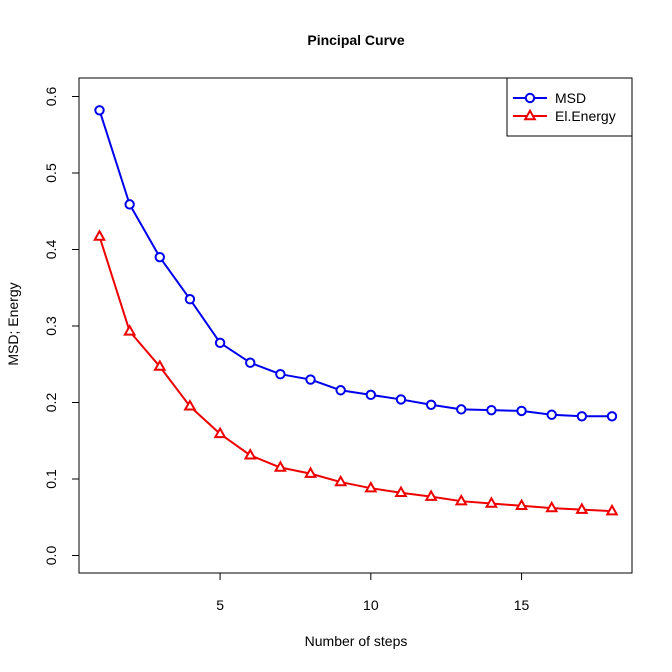 The image size is (672, 672). I want to click on y-tick-label: 0.5, so click(51, 173).